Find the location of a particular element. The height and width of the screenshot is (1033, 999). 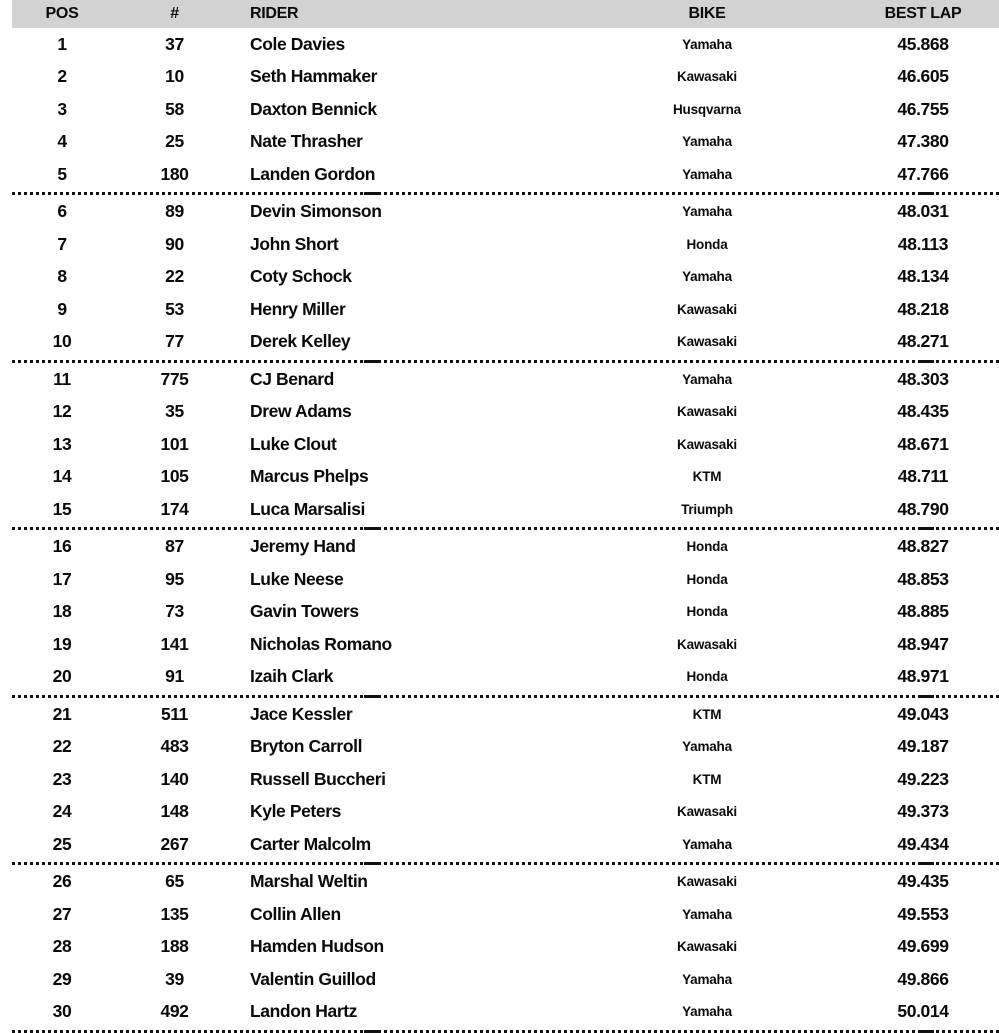

results-header: POS # RIDER BIKE BEST LAP is located at coordinates (505, 14).